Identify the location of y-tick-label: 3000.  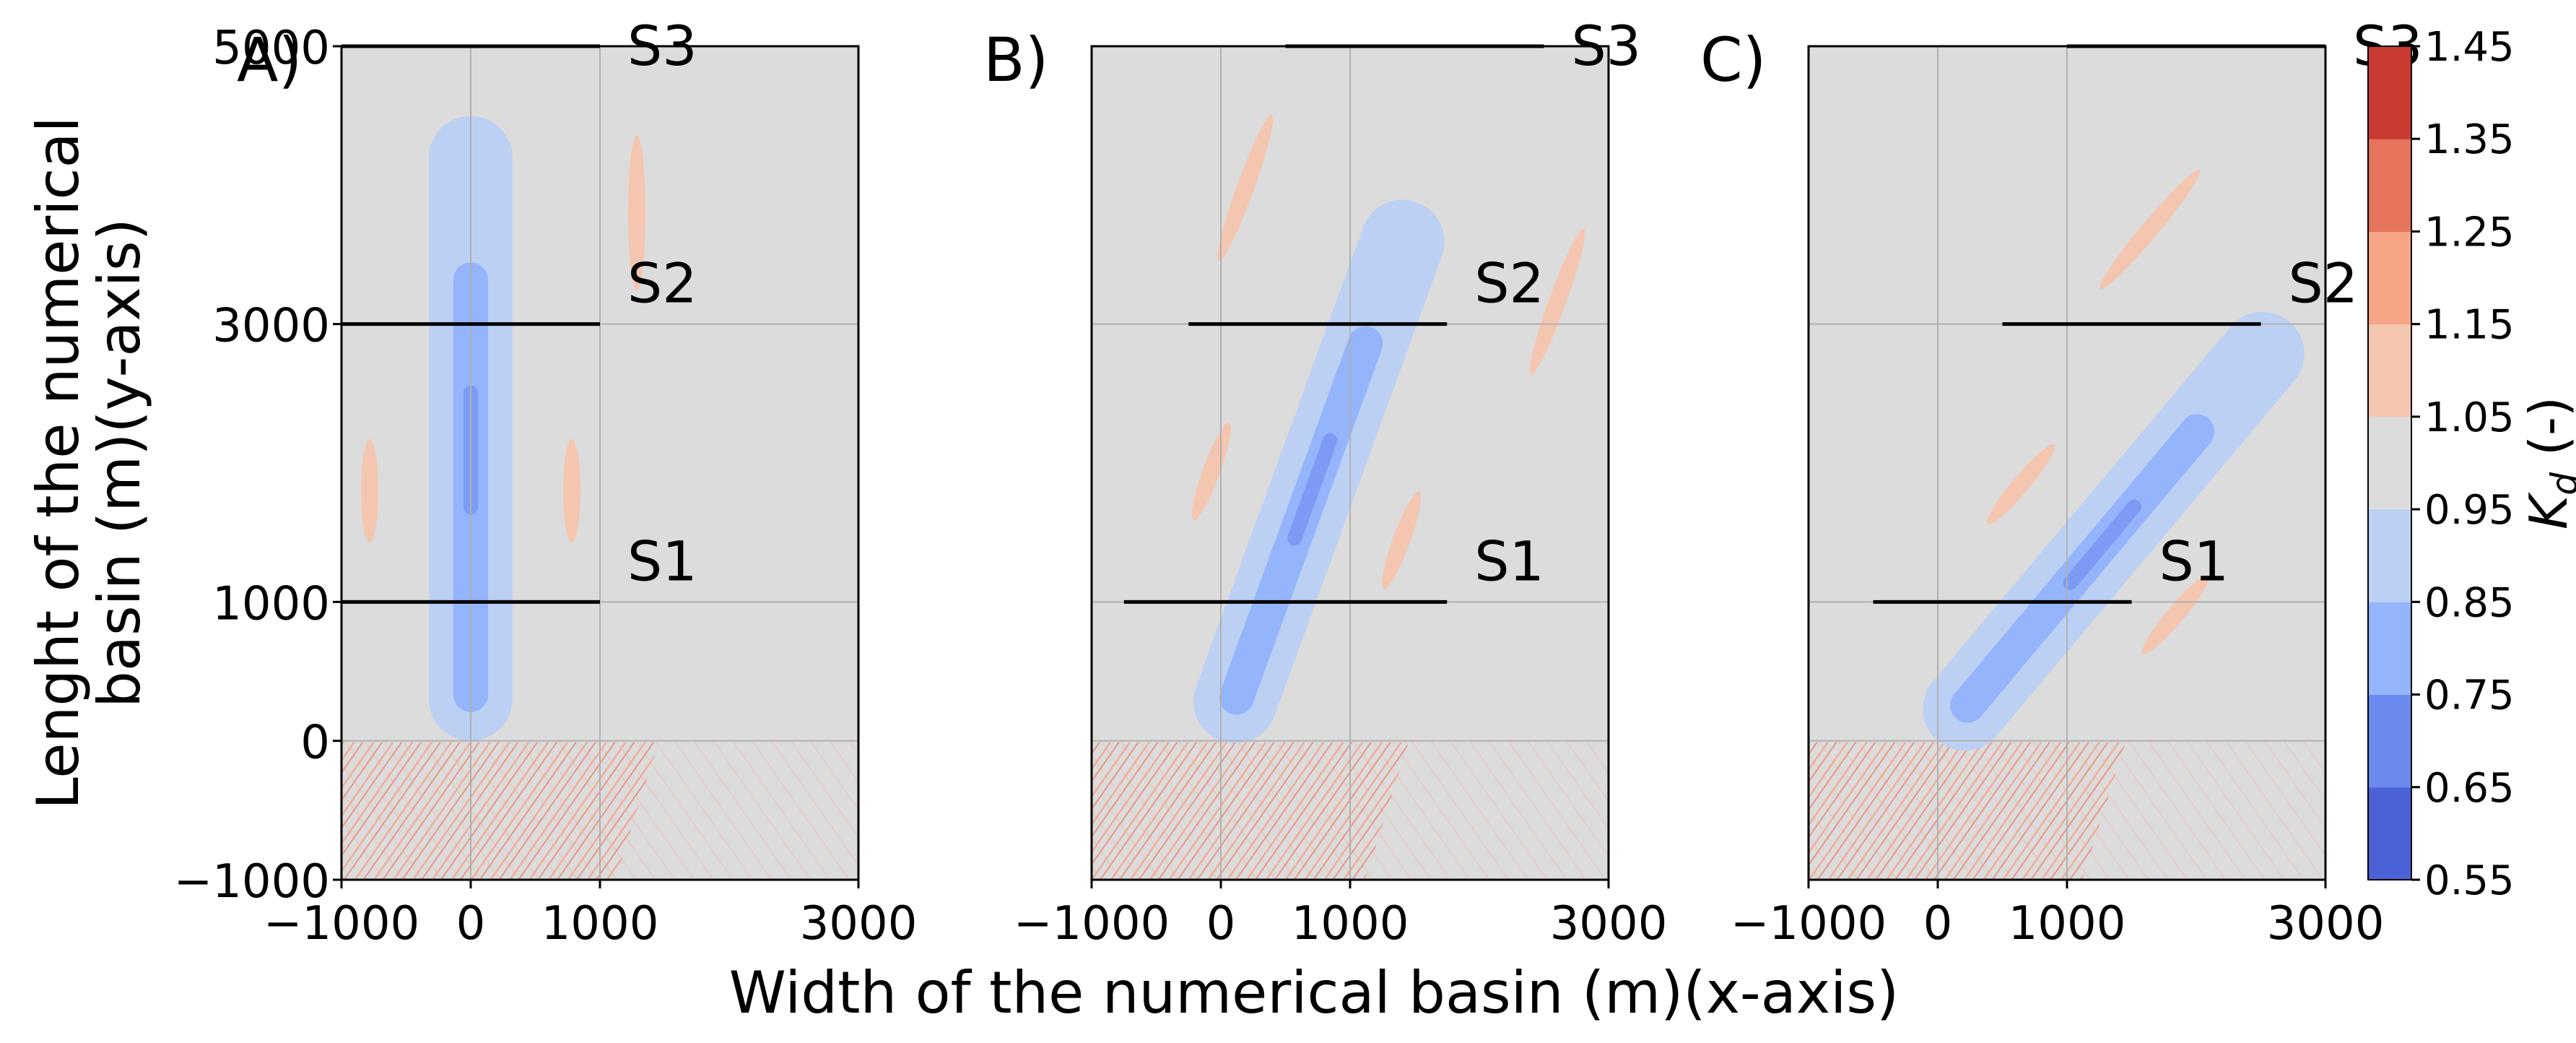
(271, 326).